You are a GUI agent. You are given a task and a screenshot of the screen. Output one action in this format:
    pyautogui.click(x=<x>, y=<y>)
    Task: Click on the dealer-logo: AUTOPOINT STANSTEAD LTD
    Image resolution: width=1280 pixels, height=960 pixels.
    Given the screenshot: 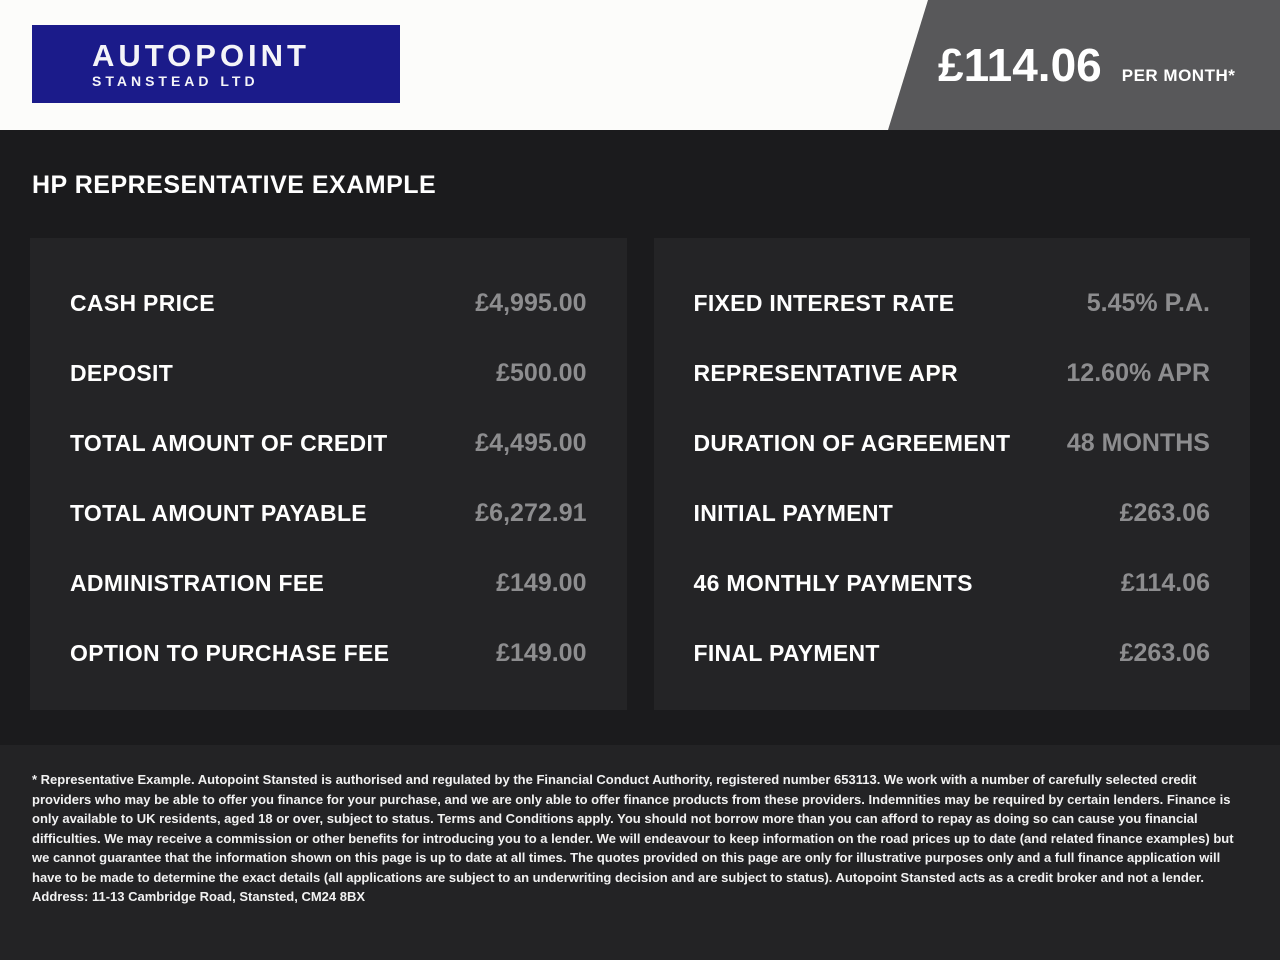 What is the action you would take?
    pyautogui.click(x=216, y=64)
    